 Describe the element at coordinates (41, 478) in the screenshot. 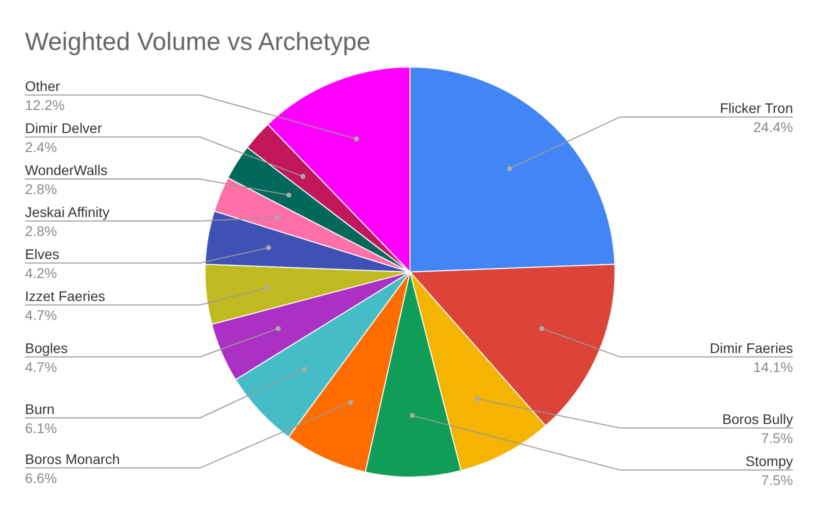

I see `data-label: 6.6%` at that location.